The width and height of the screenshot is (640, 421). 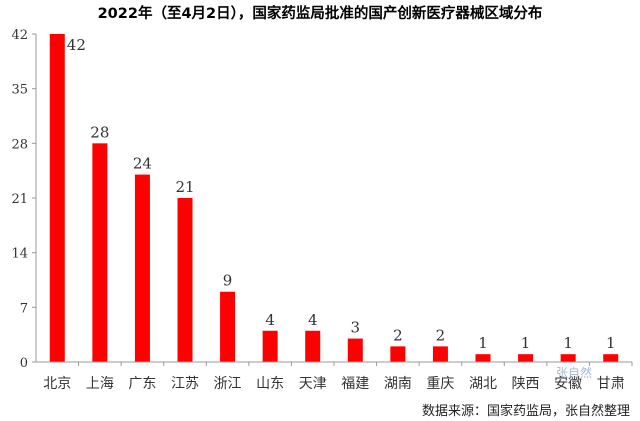 What do you see at coordinates (99, 132) in the screenshot?
I see `data-label: 28` at bounding box center [99, 132].